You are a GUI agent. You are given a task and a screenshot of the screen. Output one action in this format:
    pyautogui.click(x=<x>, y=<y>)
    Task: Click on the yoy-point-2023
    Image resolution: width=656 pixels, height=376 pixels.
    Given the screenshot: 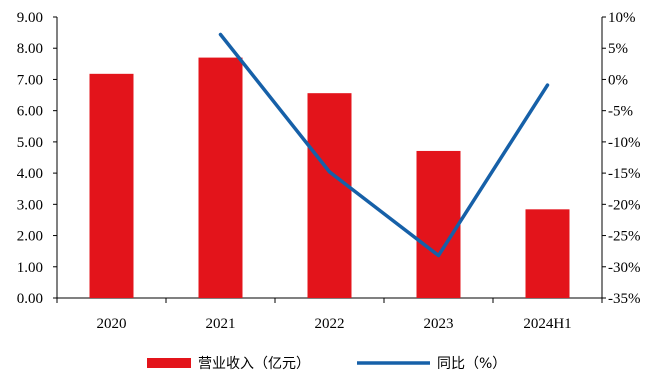 What is the action you would take?
    pyautogui.click(x=438, y=256)
    